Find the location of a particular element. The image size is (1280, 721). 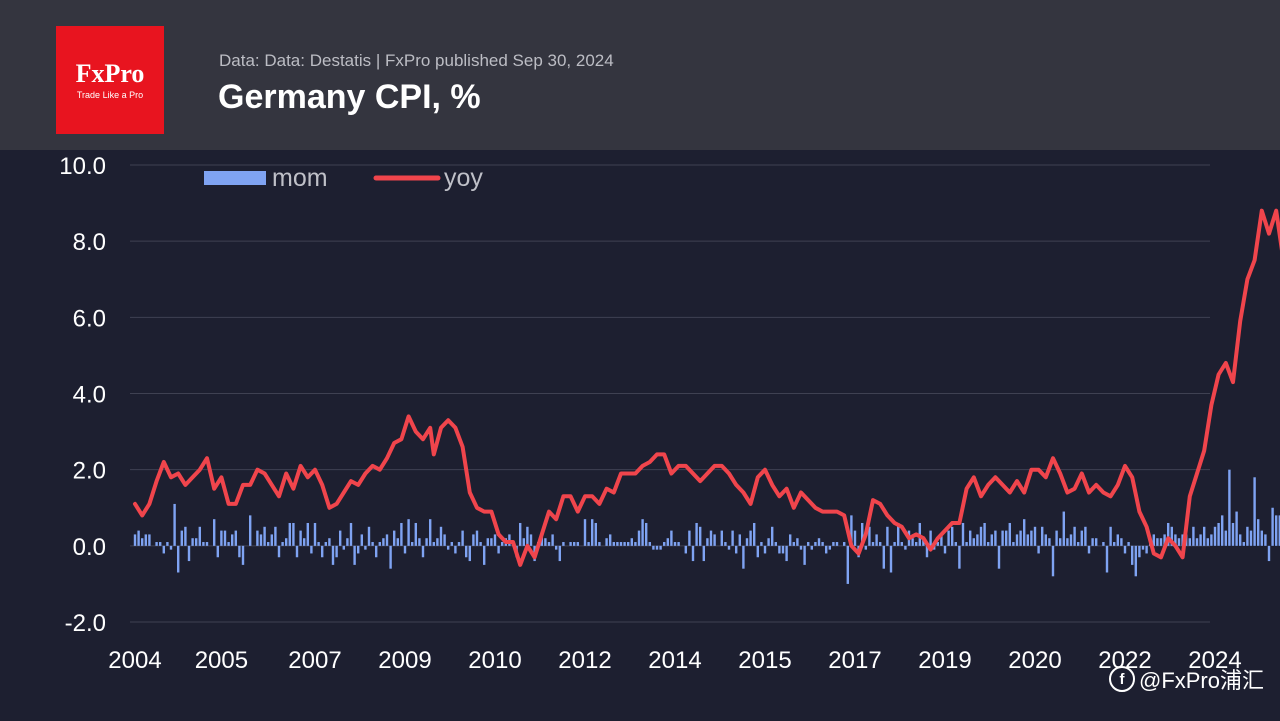

x-tick-label: 2017 is located at coordinates (854, 660).